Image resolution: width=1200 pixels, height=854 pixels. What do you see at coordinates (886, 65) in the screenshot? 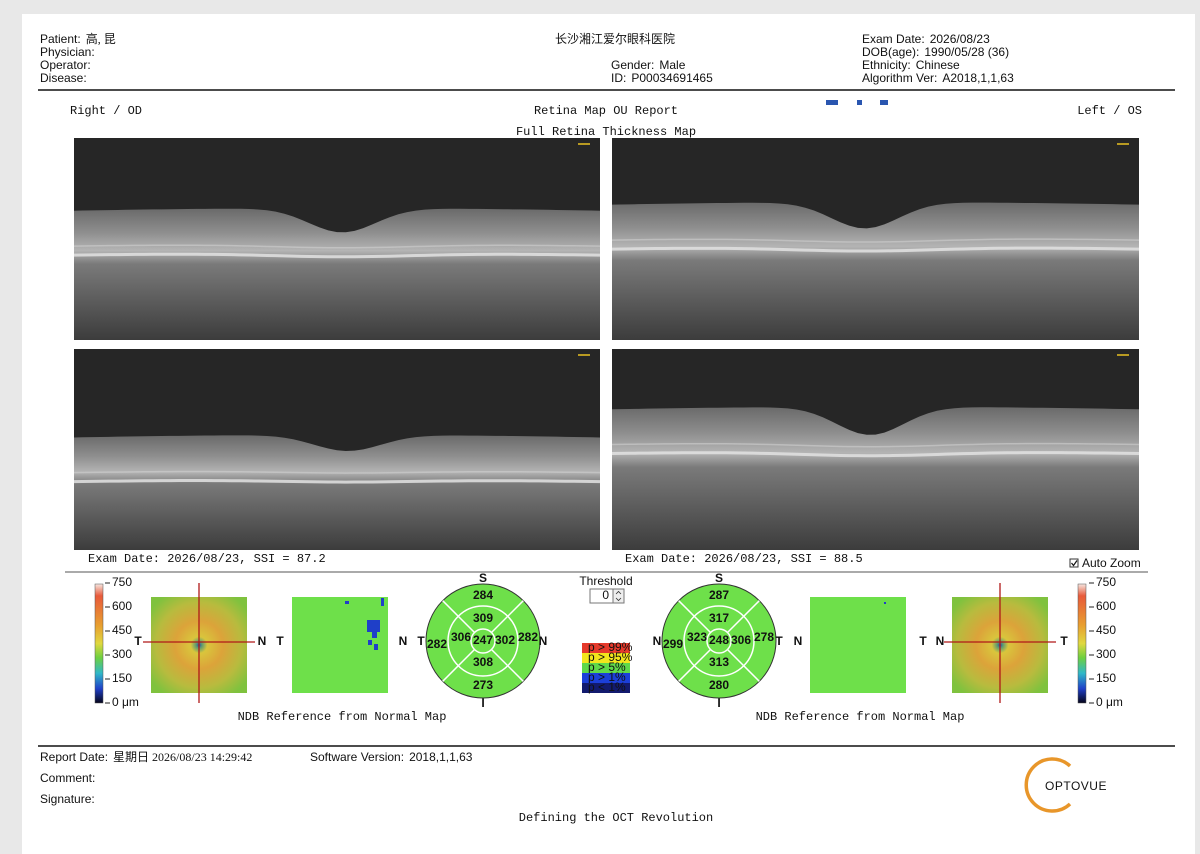
I see `ethnicity-label: Ethnicity:` at bounding box center [886, 65].